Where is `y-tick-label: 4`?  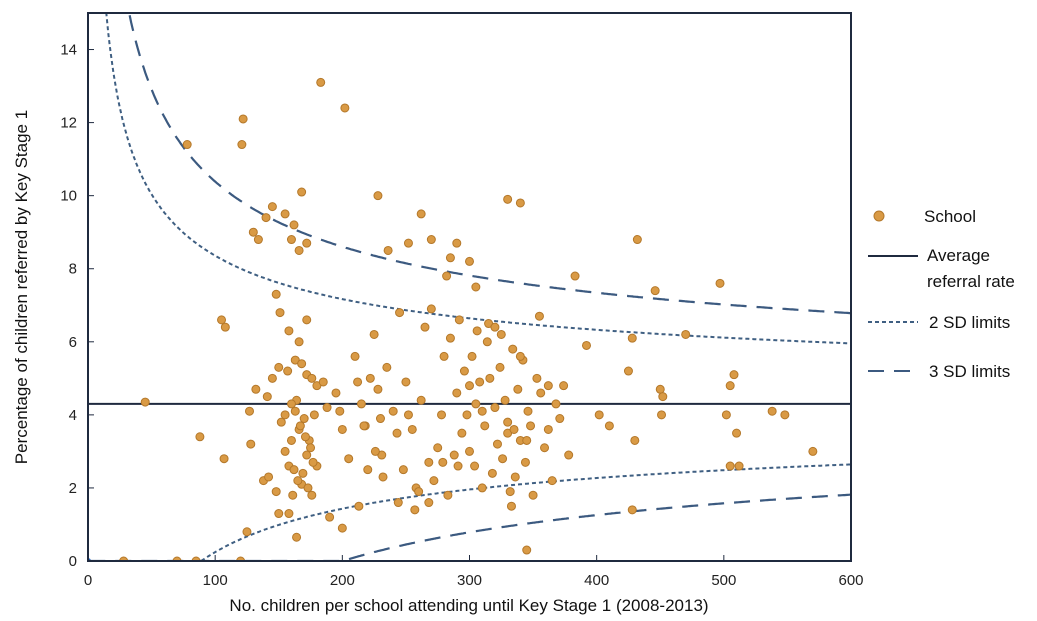
y-tick-label: 4 is located at coordinates (73, 415).